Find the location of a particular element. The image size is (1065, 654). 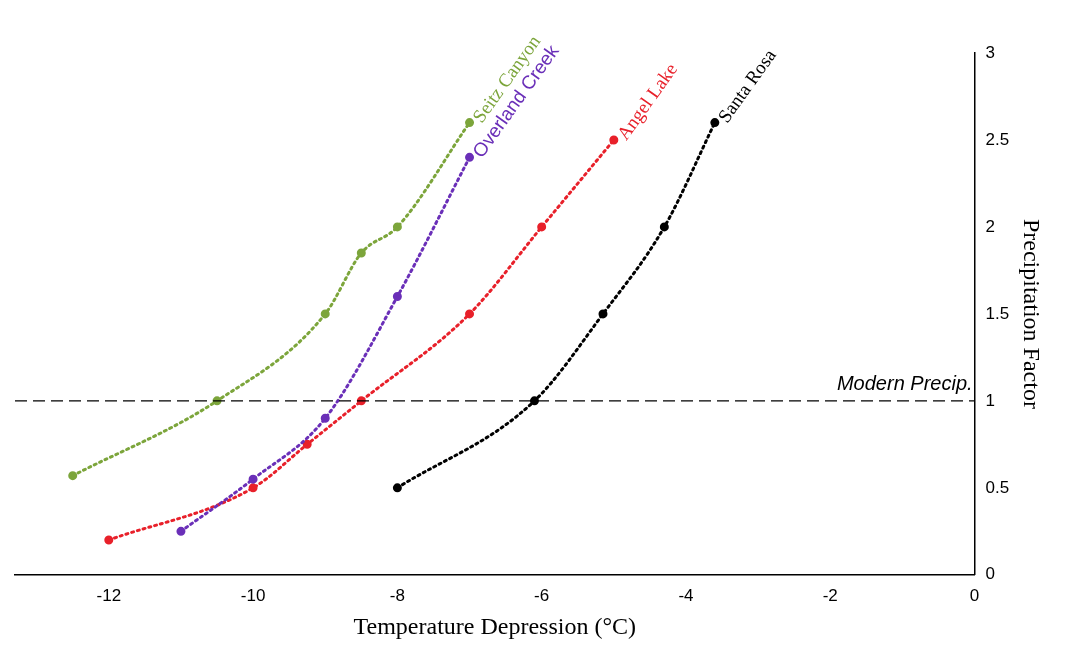

y-axis-title: Precipitation Factor is located at coordinates (1032, 313).